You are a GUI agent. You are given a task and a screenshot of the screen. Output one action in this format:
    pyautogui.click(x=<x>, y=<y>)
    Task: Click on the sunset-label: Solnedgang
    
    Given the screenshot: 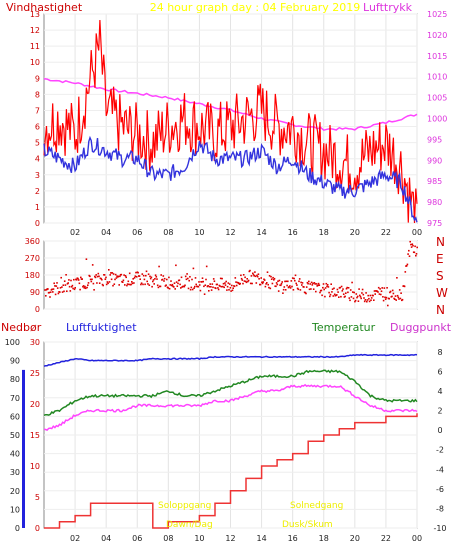 What is the action you would take?
    pyautogui.click(x=316, y=506)
    